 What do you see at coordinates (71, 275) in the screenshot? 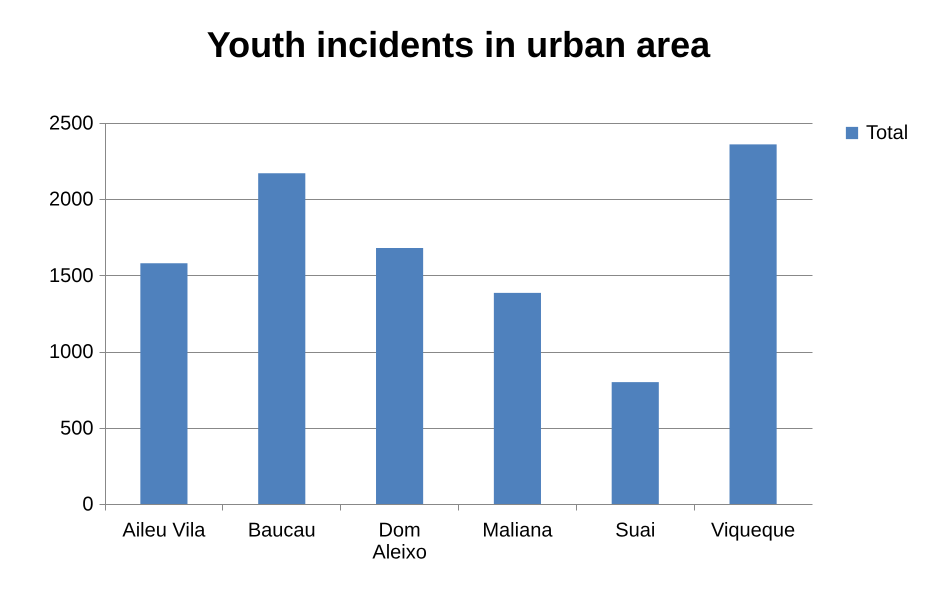
I see `y-tick-label: 1500` at bounding box center [71, 275].